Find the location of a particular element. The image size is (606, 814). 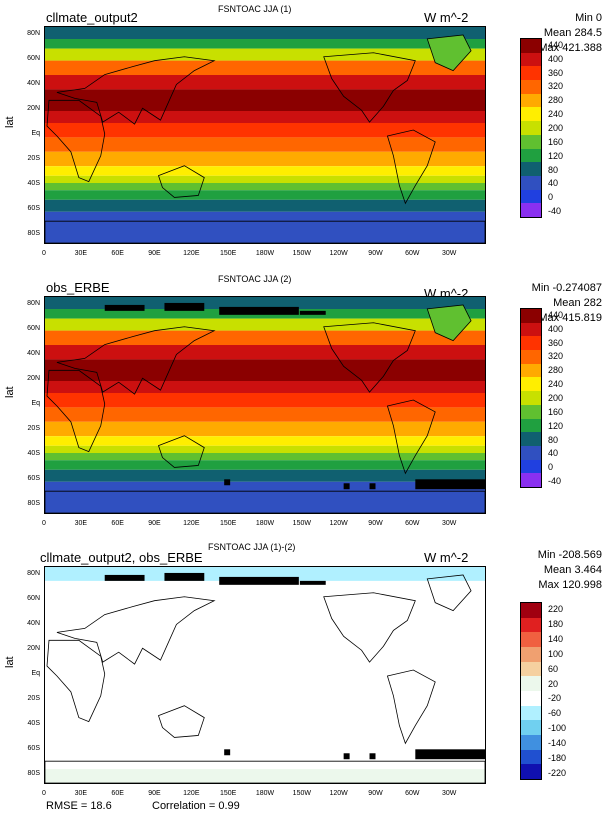

lat-tick-label: 20S is located at coordinates (33, 698).